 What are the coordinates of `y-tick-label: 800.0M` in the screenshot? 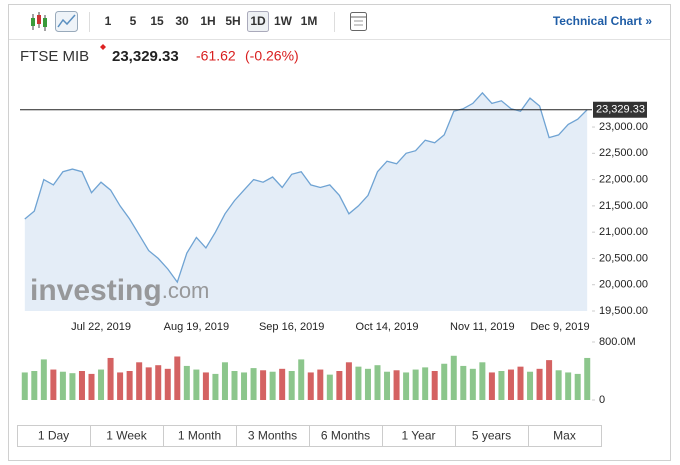 It's located at (617, 342).